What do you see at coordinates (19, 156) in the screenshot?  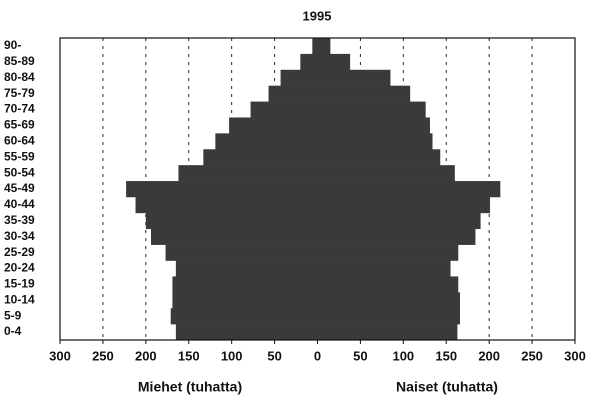 I see `y-tick-label: 55-59` at bounding box center [19, 156].